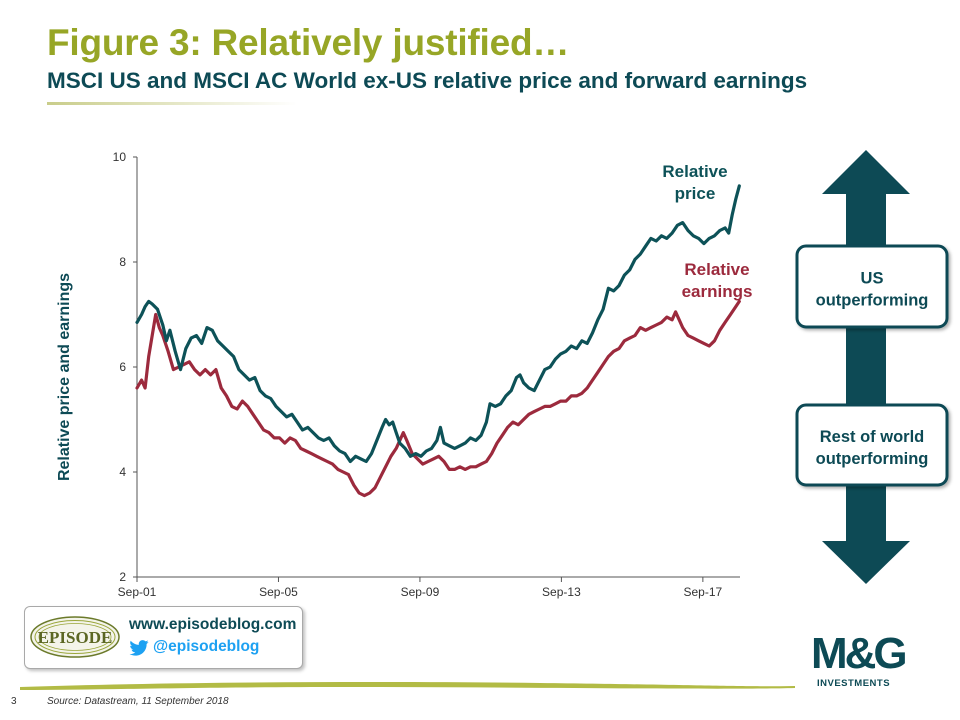 This screenshot has width=960, height=720. I want to click on website-link: www.episodeblog.com, so click(213, 624).